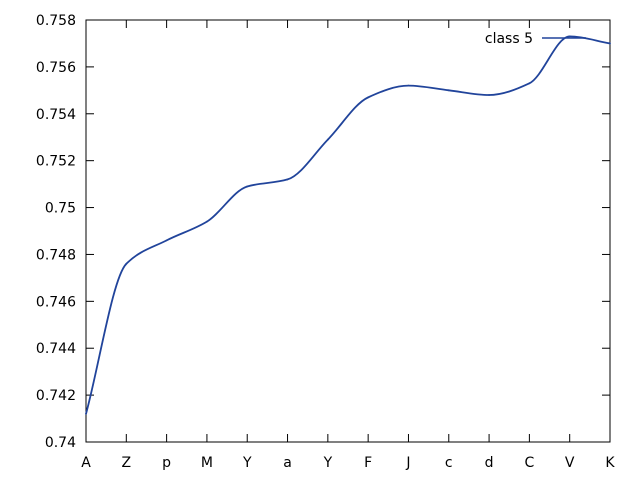 The width and height of the screenshot is (640, 480). I want to click on x-tick-label: M, so click(207, 463).